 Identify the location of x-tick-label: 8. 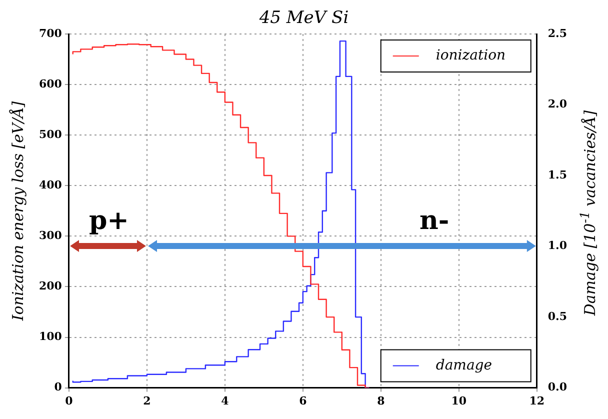
(381, 401).